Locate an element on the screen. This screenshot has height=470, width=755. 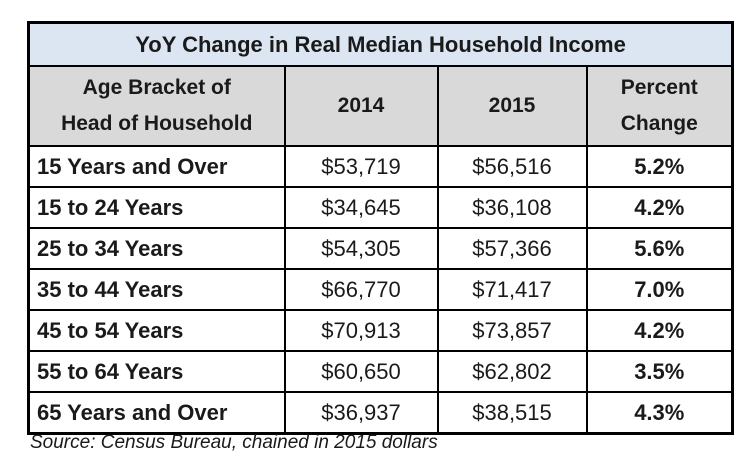
table-row: 65 Years and Over $36,937 $38,515 4.3% is located at coordinates (380, 413).